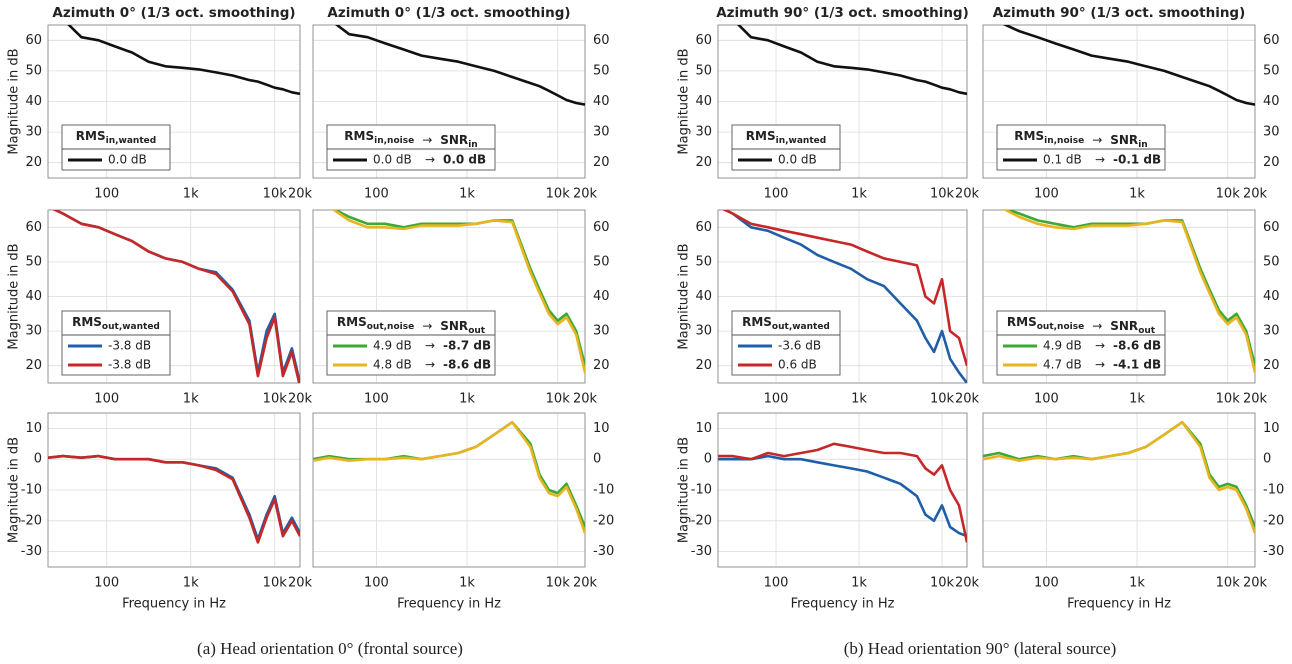 The width and height of the screenshot is (1292, 664). What do you see at coordinates (91, 136) in the screenshot?
I see `legend-title-part: RMS` at bounding box center [91, 136].